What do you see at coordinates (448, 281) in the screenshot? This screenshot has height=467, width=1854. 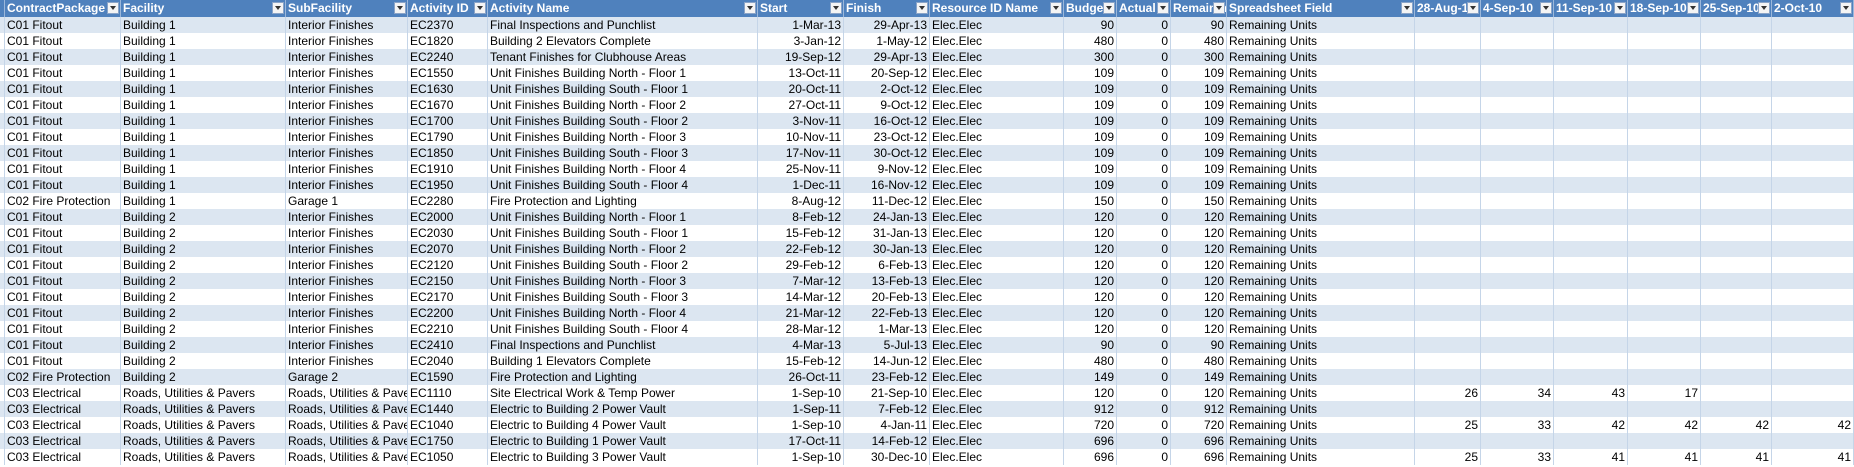 I see `cell: EC2150` at bounding box center [448, 281].